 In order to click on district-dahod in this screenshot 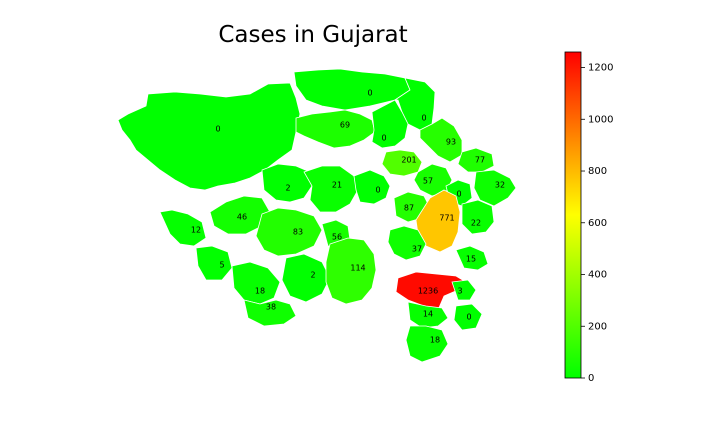, I will do `click(495, 188)`.